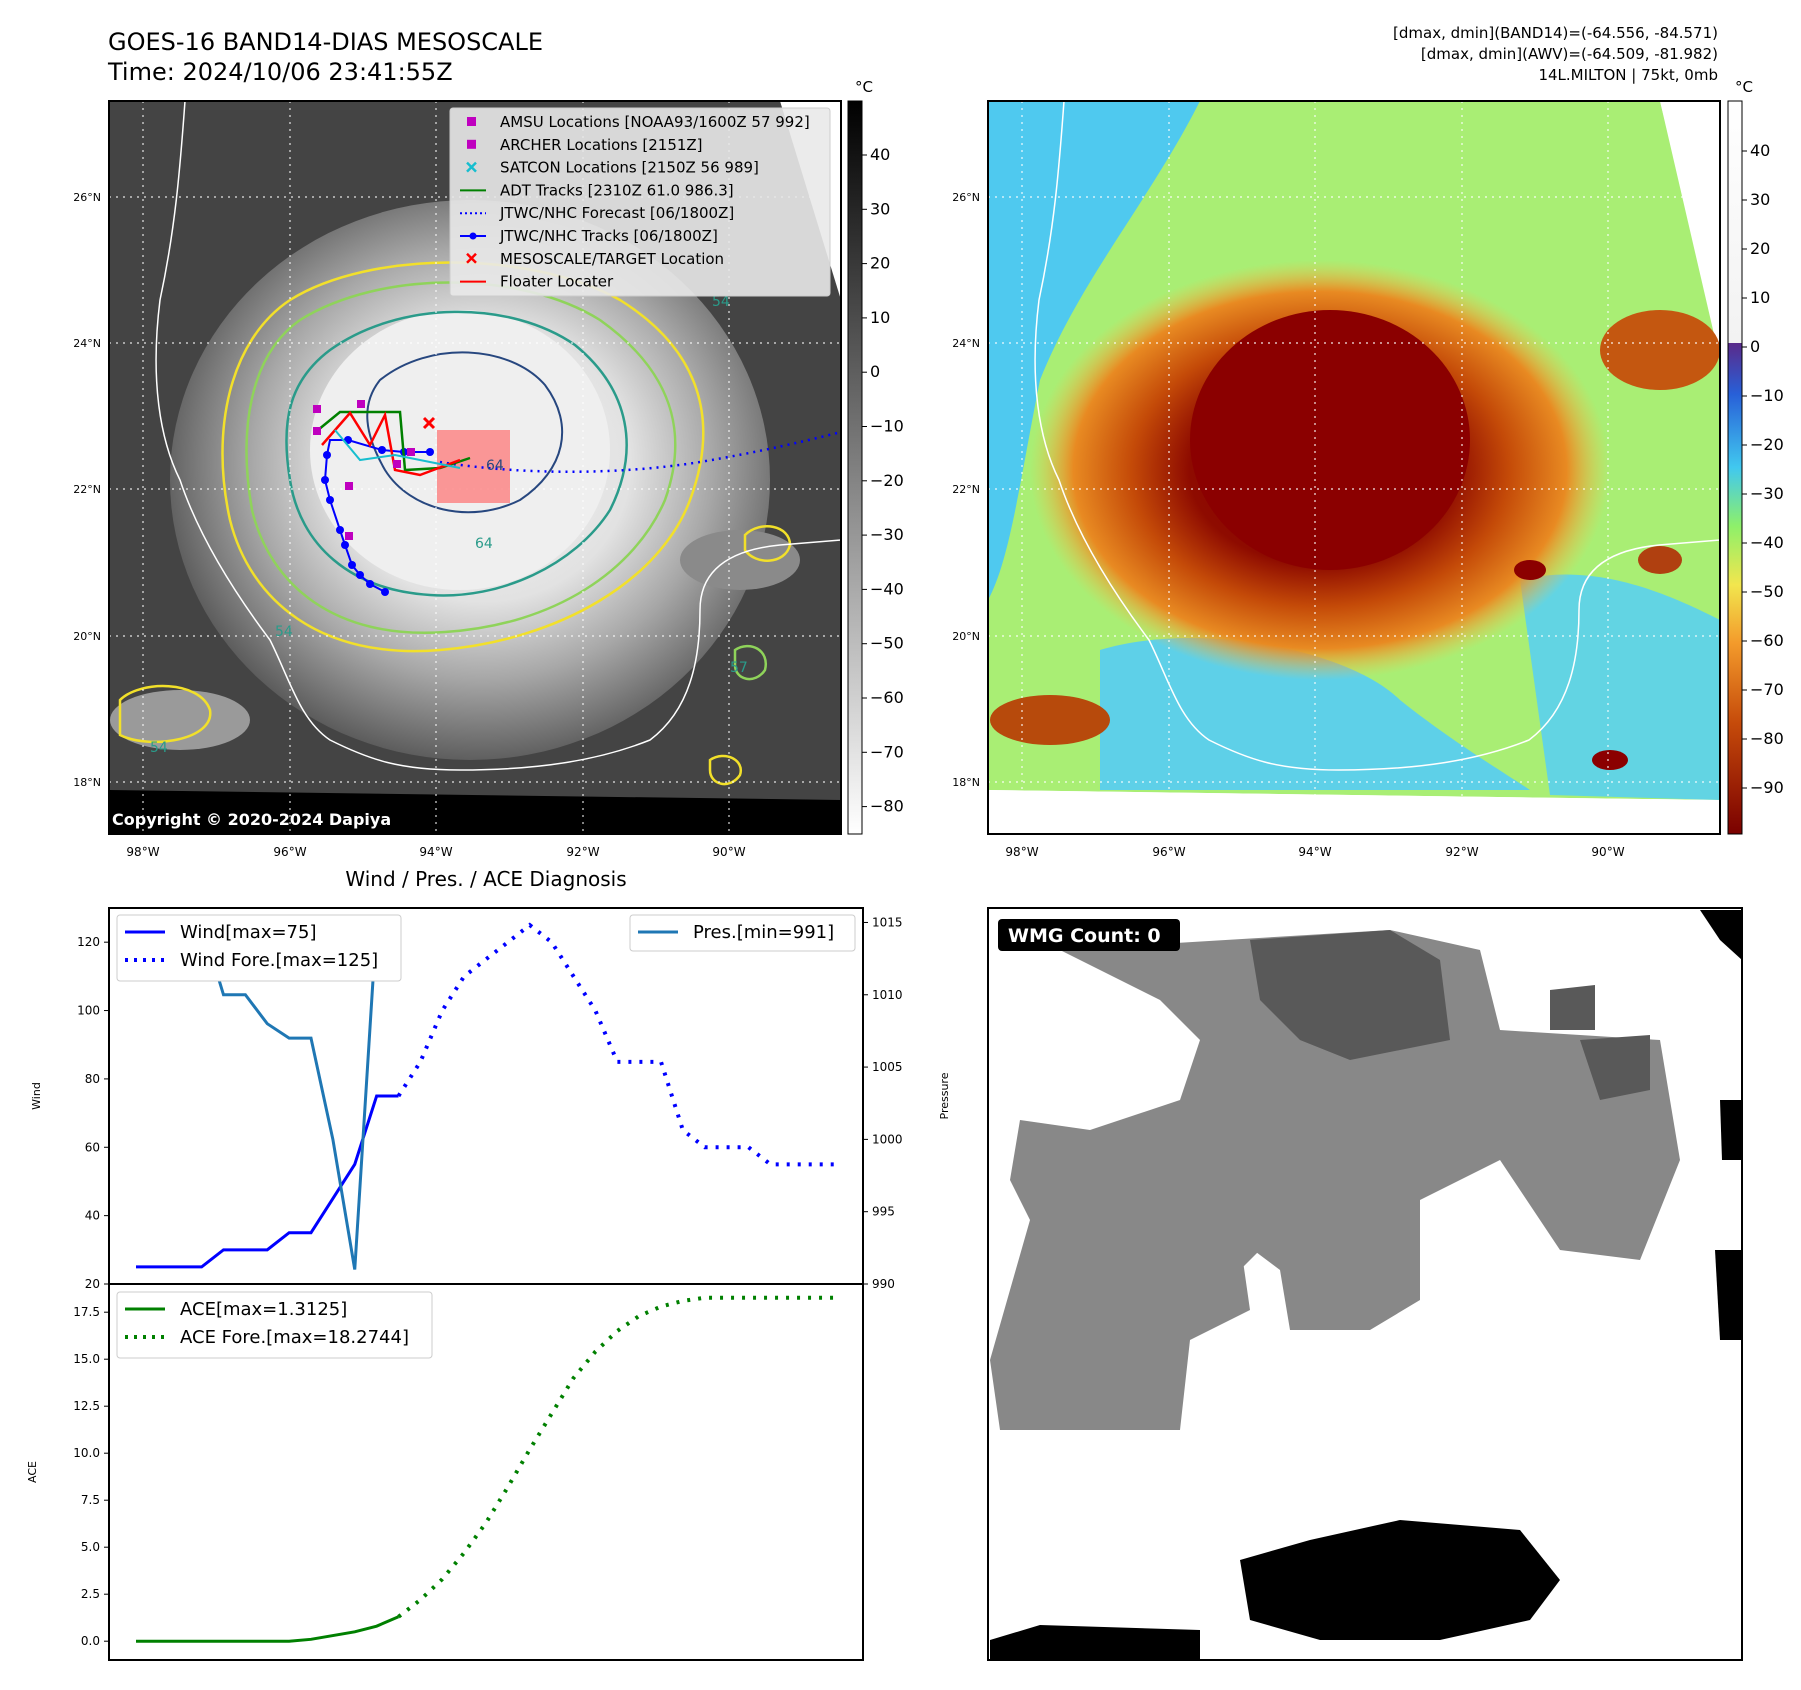 The height and width of the screenshot is (1690, 1801). Describe the element at coordinates (1760, 199) in the screenshot. I see `colorbar-tick: 30` at that location.